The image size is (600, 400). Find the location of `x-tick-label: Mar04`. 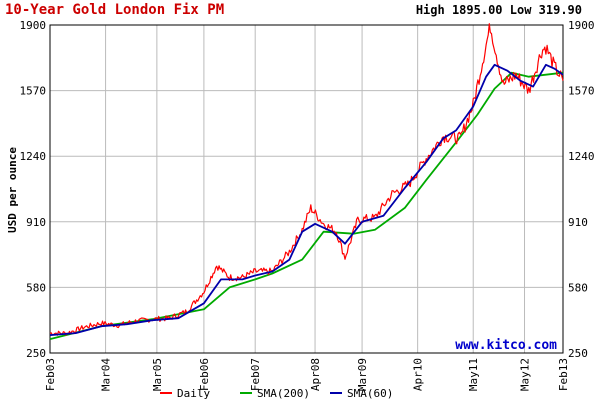

x-tick-label: Mar04 is located at coordinates (106, 374).